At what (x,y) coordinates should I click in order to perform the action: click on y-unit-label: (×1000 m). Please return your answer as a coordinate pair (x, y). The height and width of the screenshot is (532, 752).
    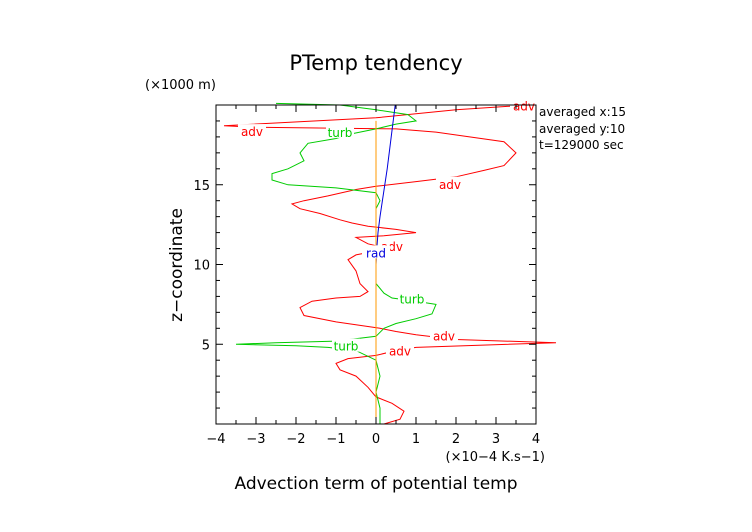
    Looking at the image, I should click on (180, 85).